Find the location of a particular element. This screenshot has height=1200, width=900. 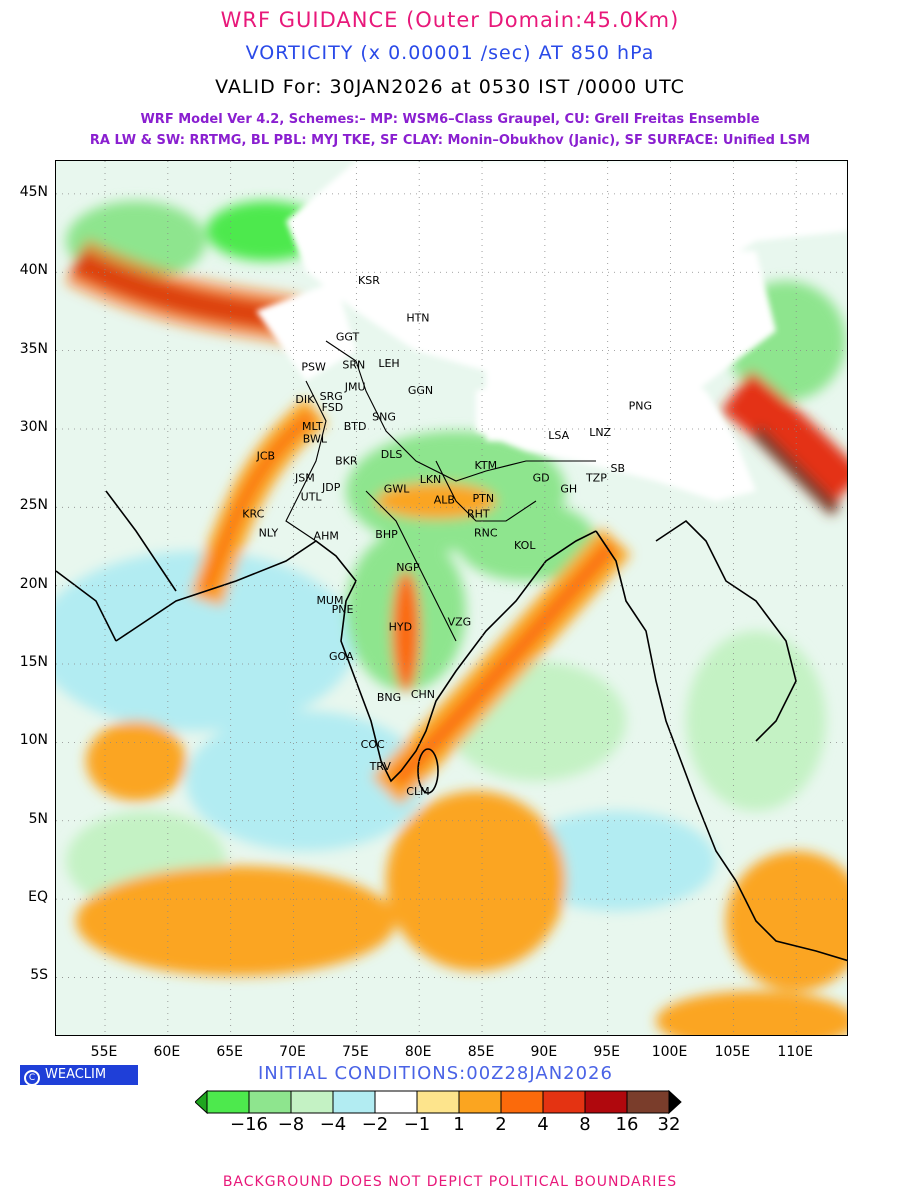

city-label: BHP is located at coordinates (386, 534).